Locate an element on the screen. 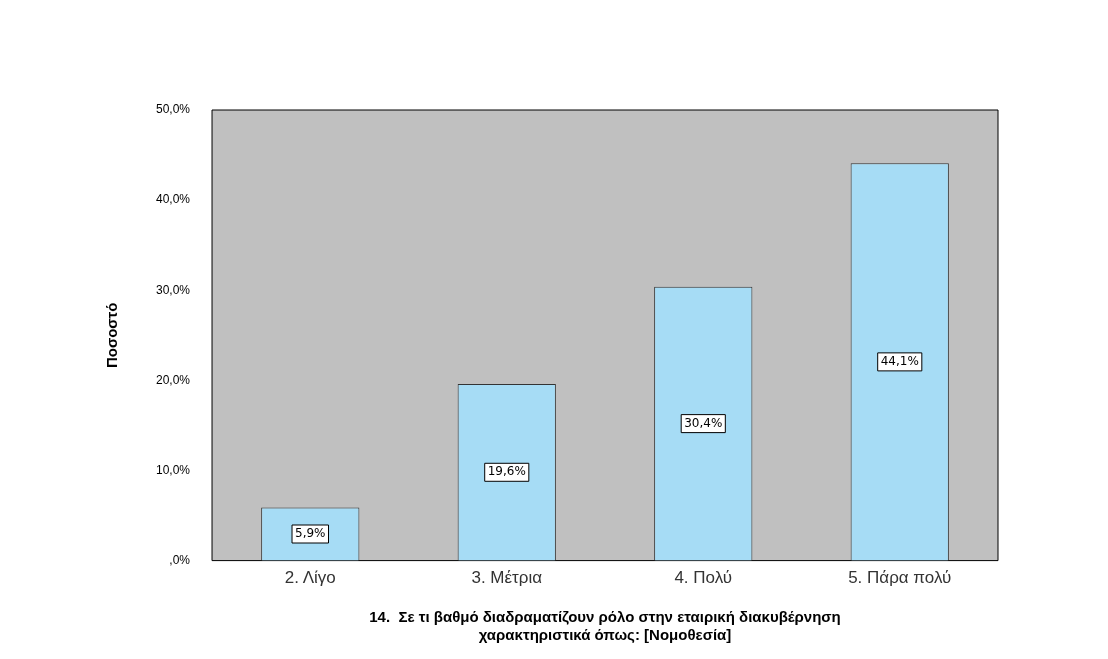 This screenshot has height=659, width=1108. data-label: 44,1% is located at coordinates (899, 361).